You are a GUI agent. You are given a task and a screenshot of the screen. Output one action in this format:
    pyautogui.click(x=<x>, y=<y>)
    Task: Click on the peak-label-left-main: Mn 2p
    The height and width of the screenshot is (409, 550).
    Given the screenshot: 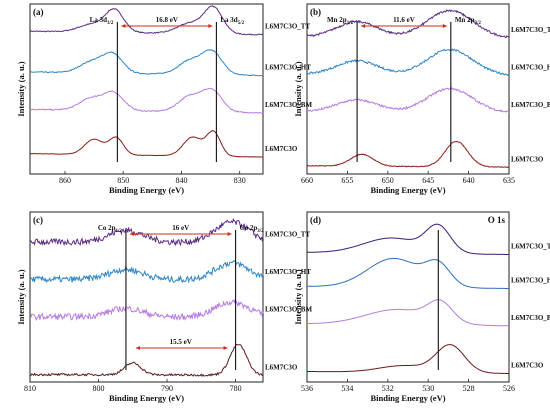 What is the action you would take?
    pyautogui.click(x=337, y=20)
    